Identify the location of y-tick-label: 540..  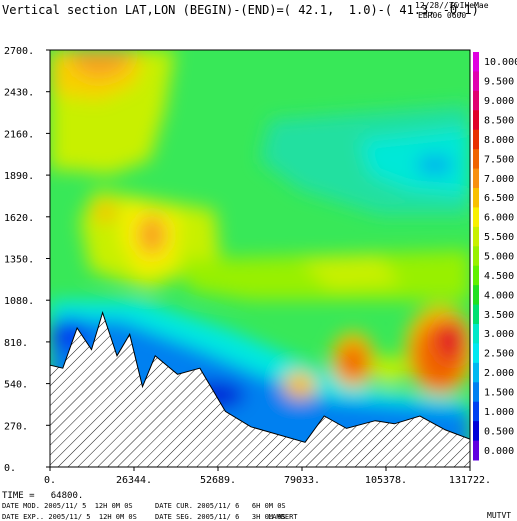
(16, 385).